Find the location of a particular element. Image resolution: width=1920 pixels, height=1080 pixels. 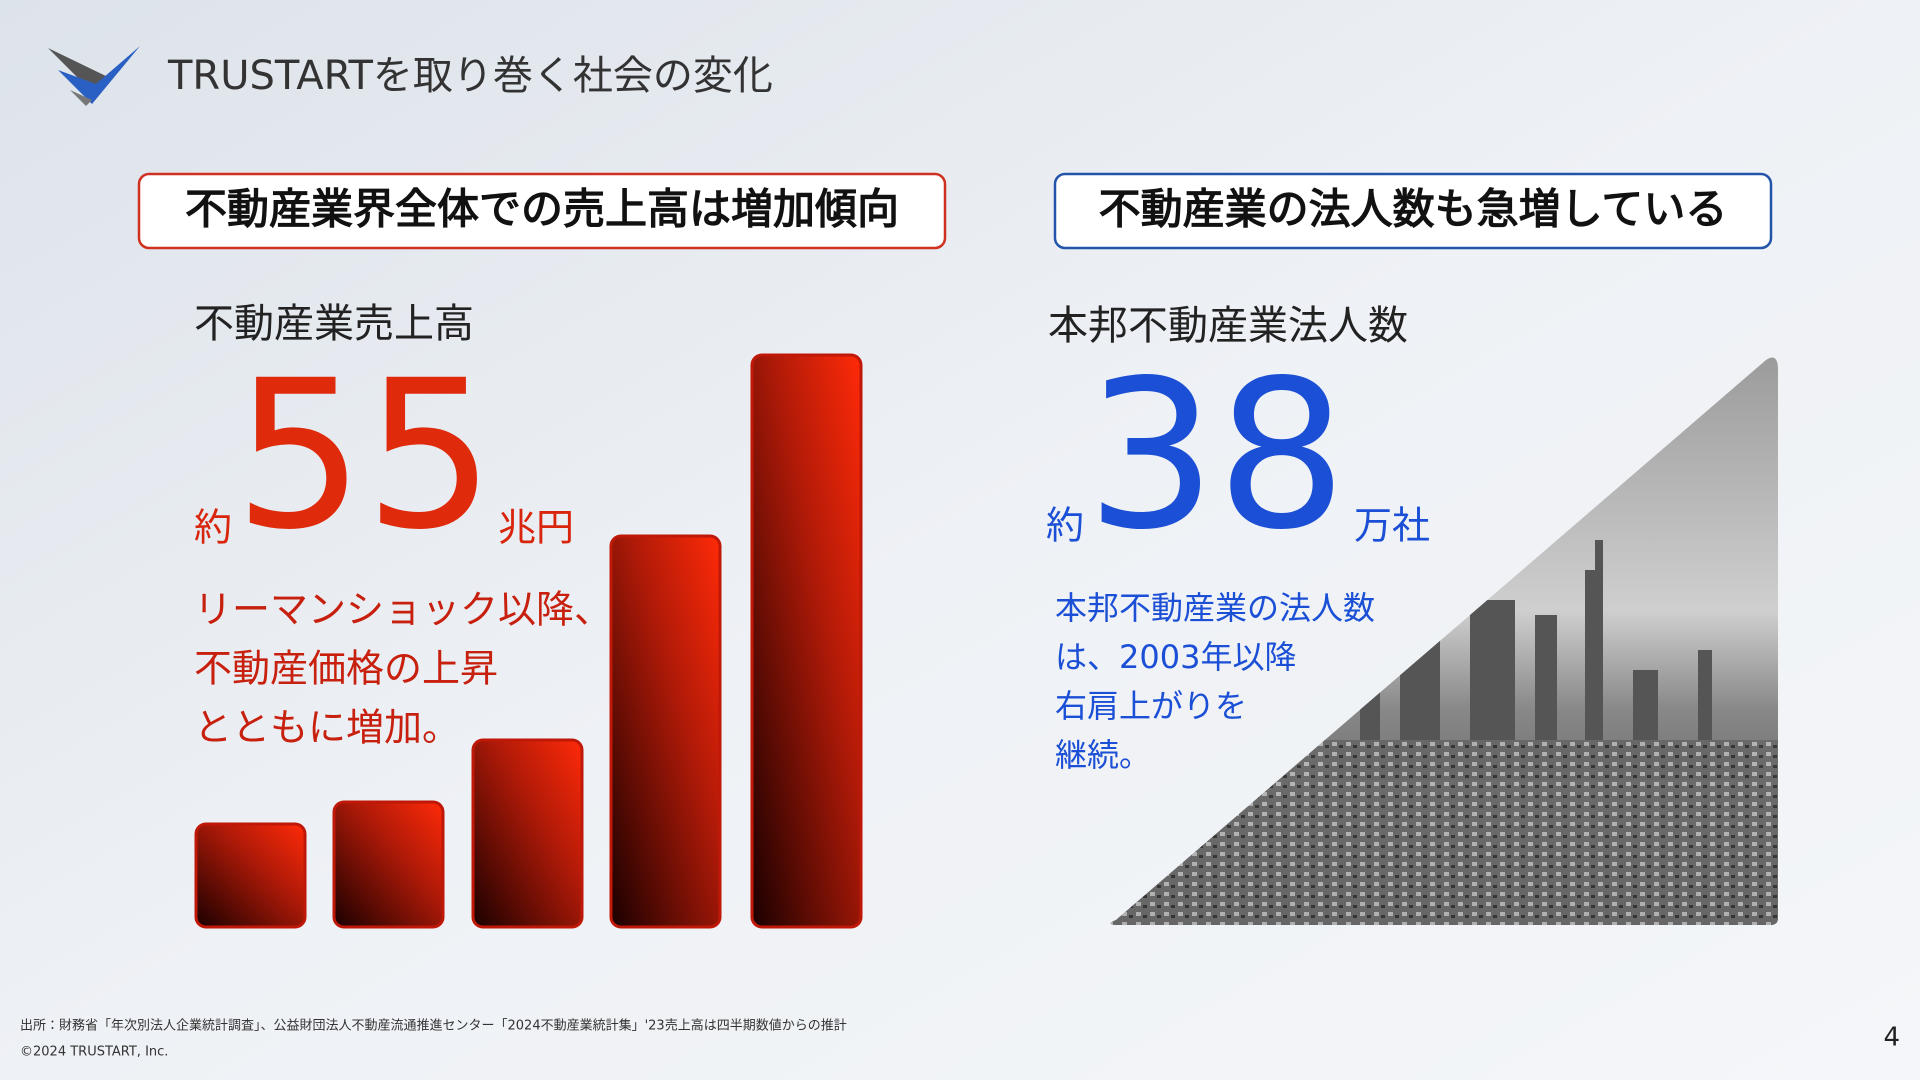

title: TRUSTARTを取り巻く社会の変化 is located at coordinates (470, 76).